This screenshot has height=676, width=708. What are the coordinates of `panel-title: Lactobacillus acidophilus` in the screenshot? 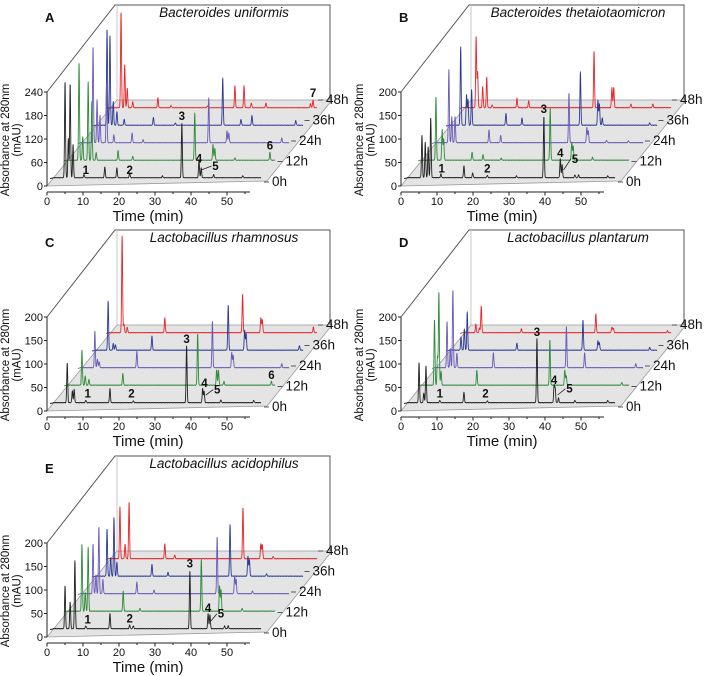 It's located at (224, 463).